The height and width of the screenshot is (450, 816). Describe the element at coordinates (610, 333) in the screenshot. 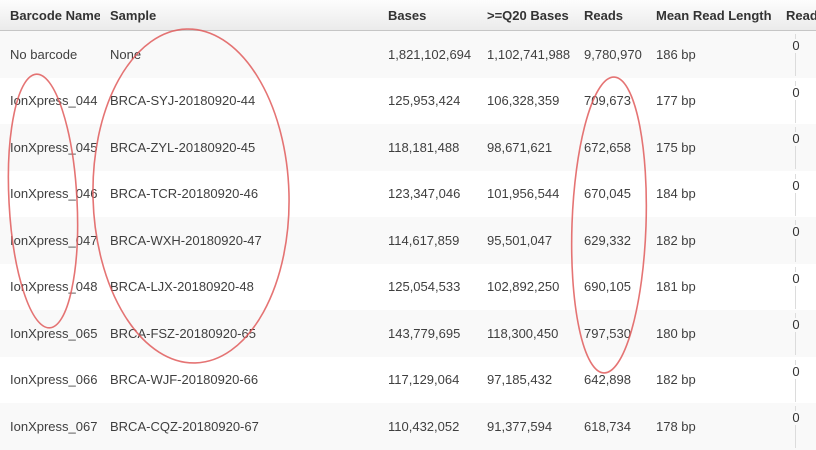

I see `cell-reads: 797,530` at that location.